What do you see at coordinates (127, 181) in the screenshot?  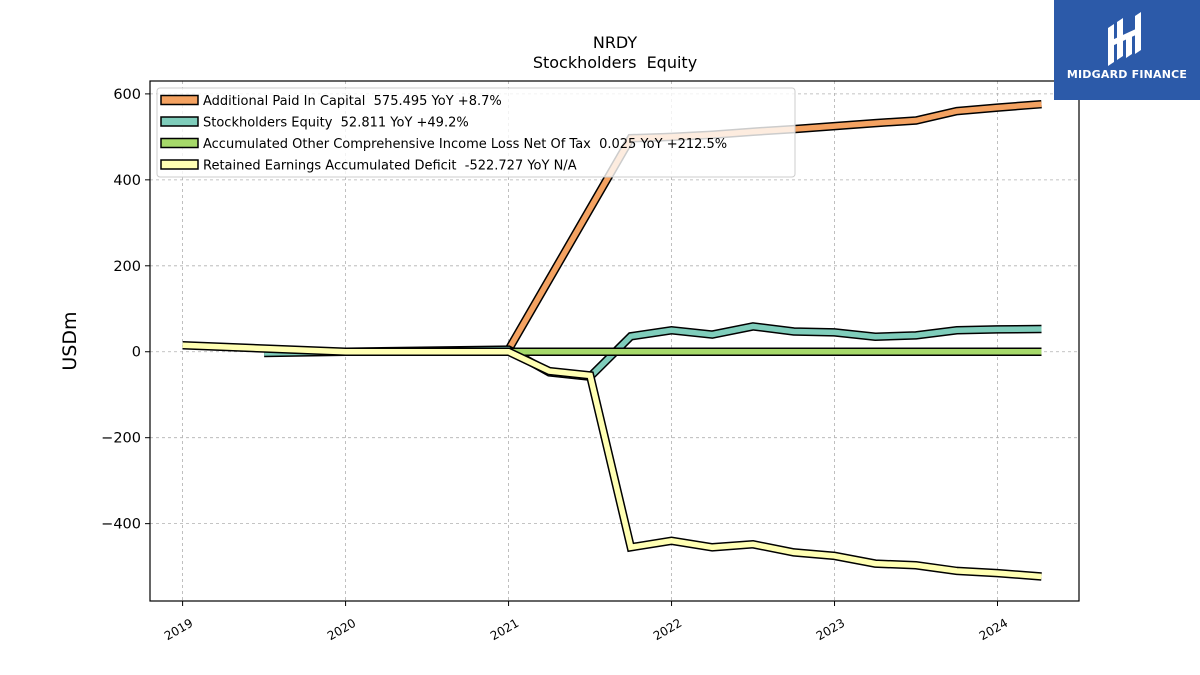 I see `y-tick-label: 400` at bounding box center [127, 181].